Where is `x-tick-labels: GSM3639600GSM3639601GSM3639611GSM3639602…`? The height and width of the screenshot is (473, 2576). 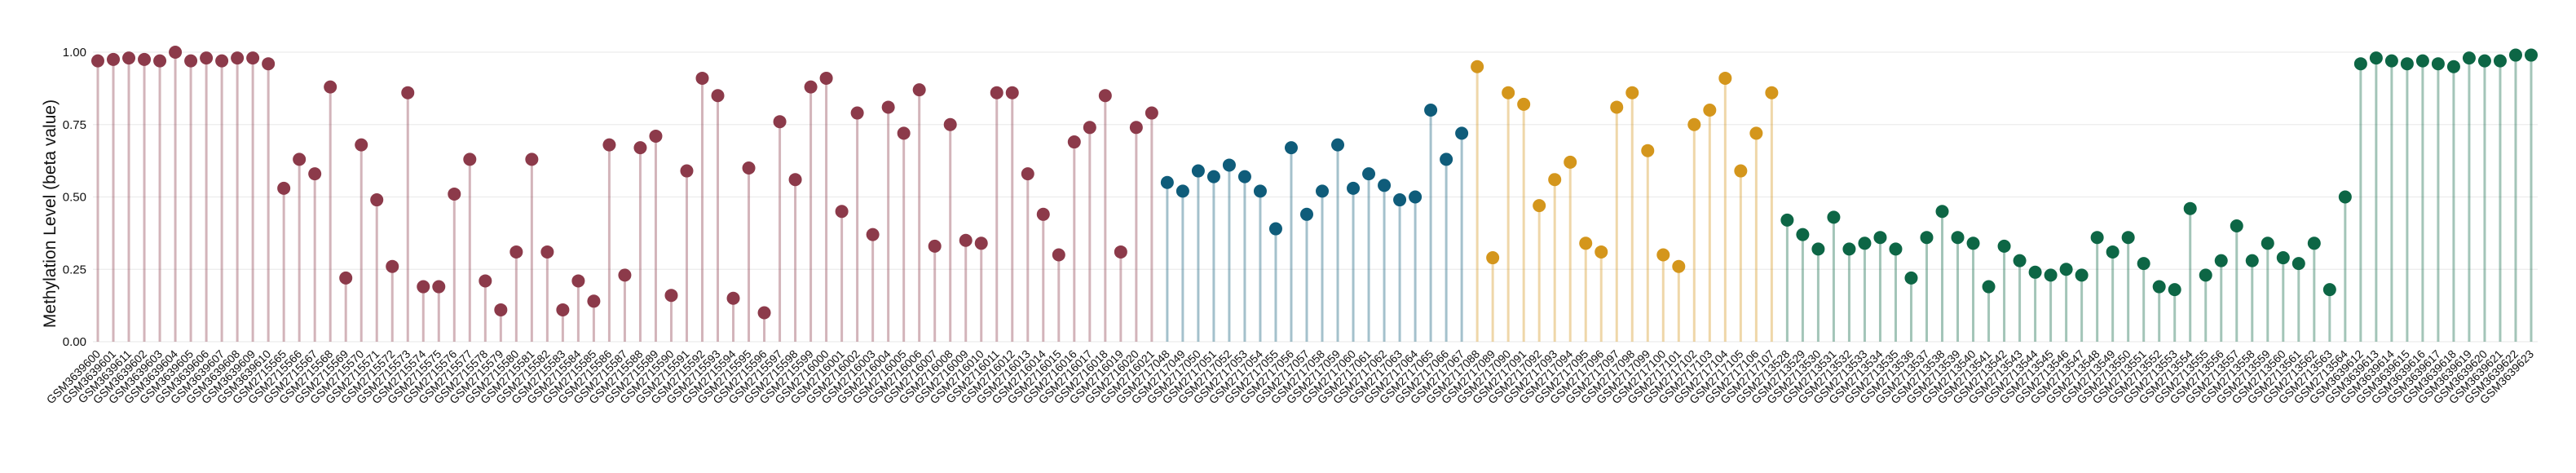
x-tick-labels: GSM3639600GSM3639601GSM3639611GSM3639602… is located at coordinates (1290, 377).